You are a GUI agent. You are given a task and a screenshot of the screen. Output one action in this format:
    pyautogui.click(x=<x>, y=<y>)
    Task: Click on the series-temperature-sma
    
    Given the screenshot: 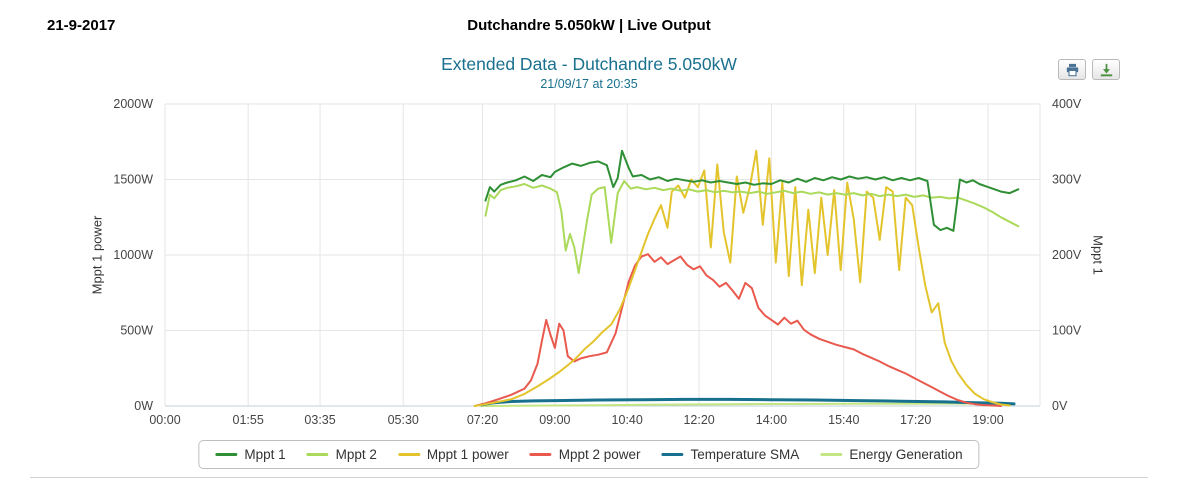 What is the action you would take?
    pyautogui.click(x=747, y=402)
    